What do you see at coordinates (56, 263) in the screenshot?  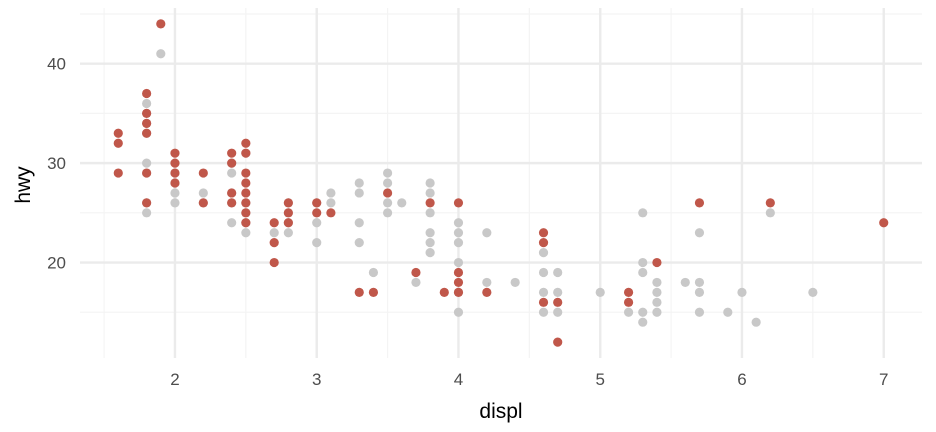 I see `y-tick-label: 20` at bounding box center [56, 263].